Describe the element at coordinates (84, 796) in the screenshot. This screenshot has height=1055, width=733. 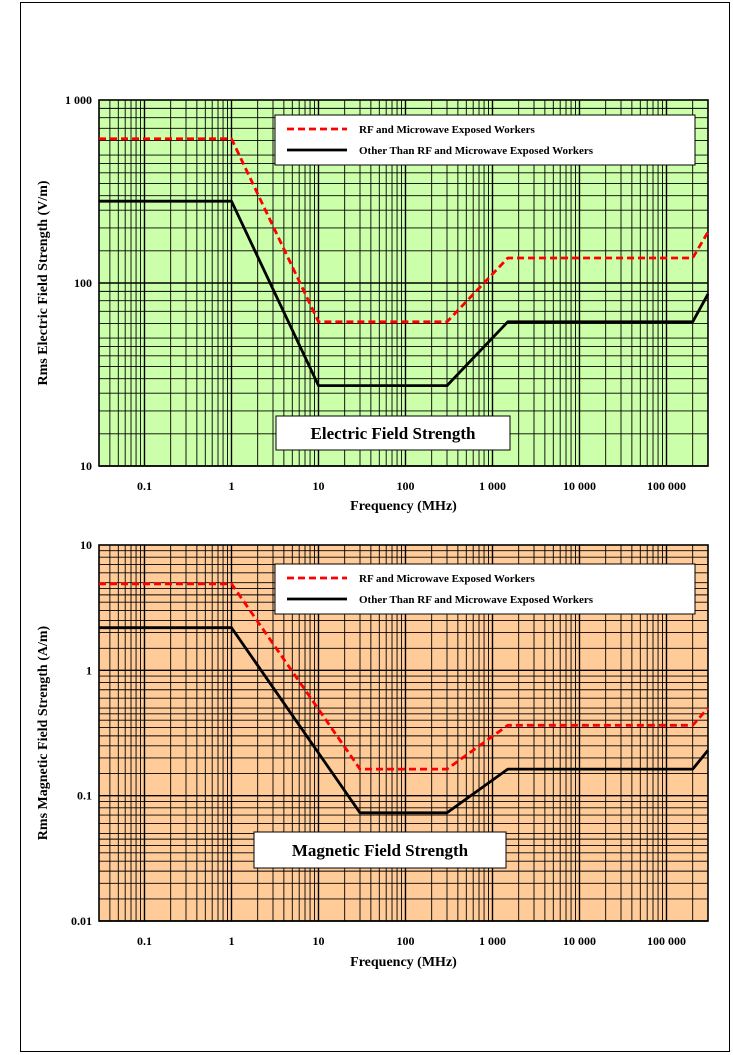
I see `y-tick-label: 0.1` at that location.